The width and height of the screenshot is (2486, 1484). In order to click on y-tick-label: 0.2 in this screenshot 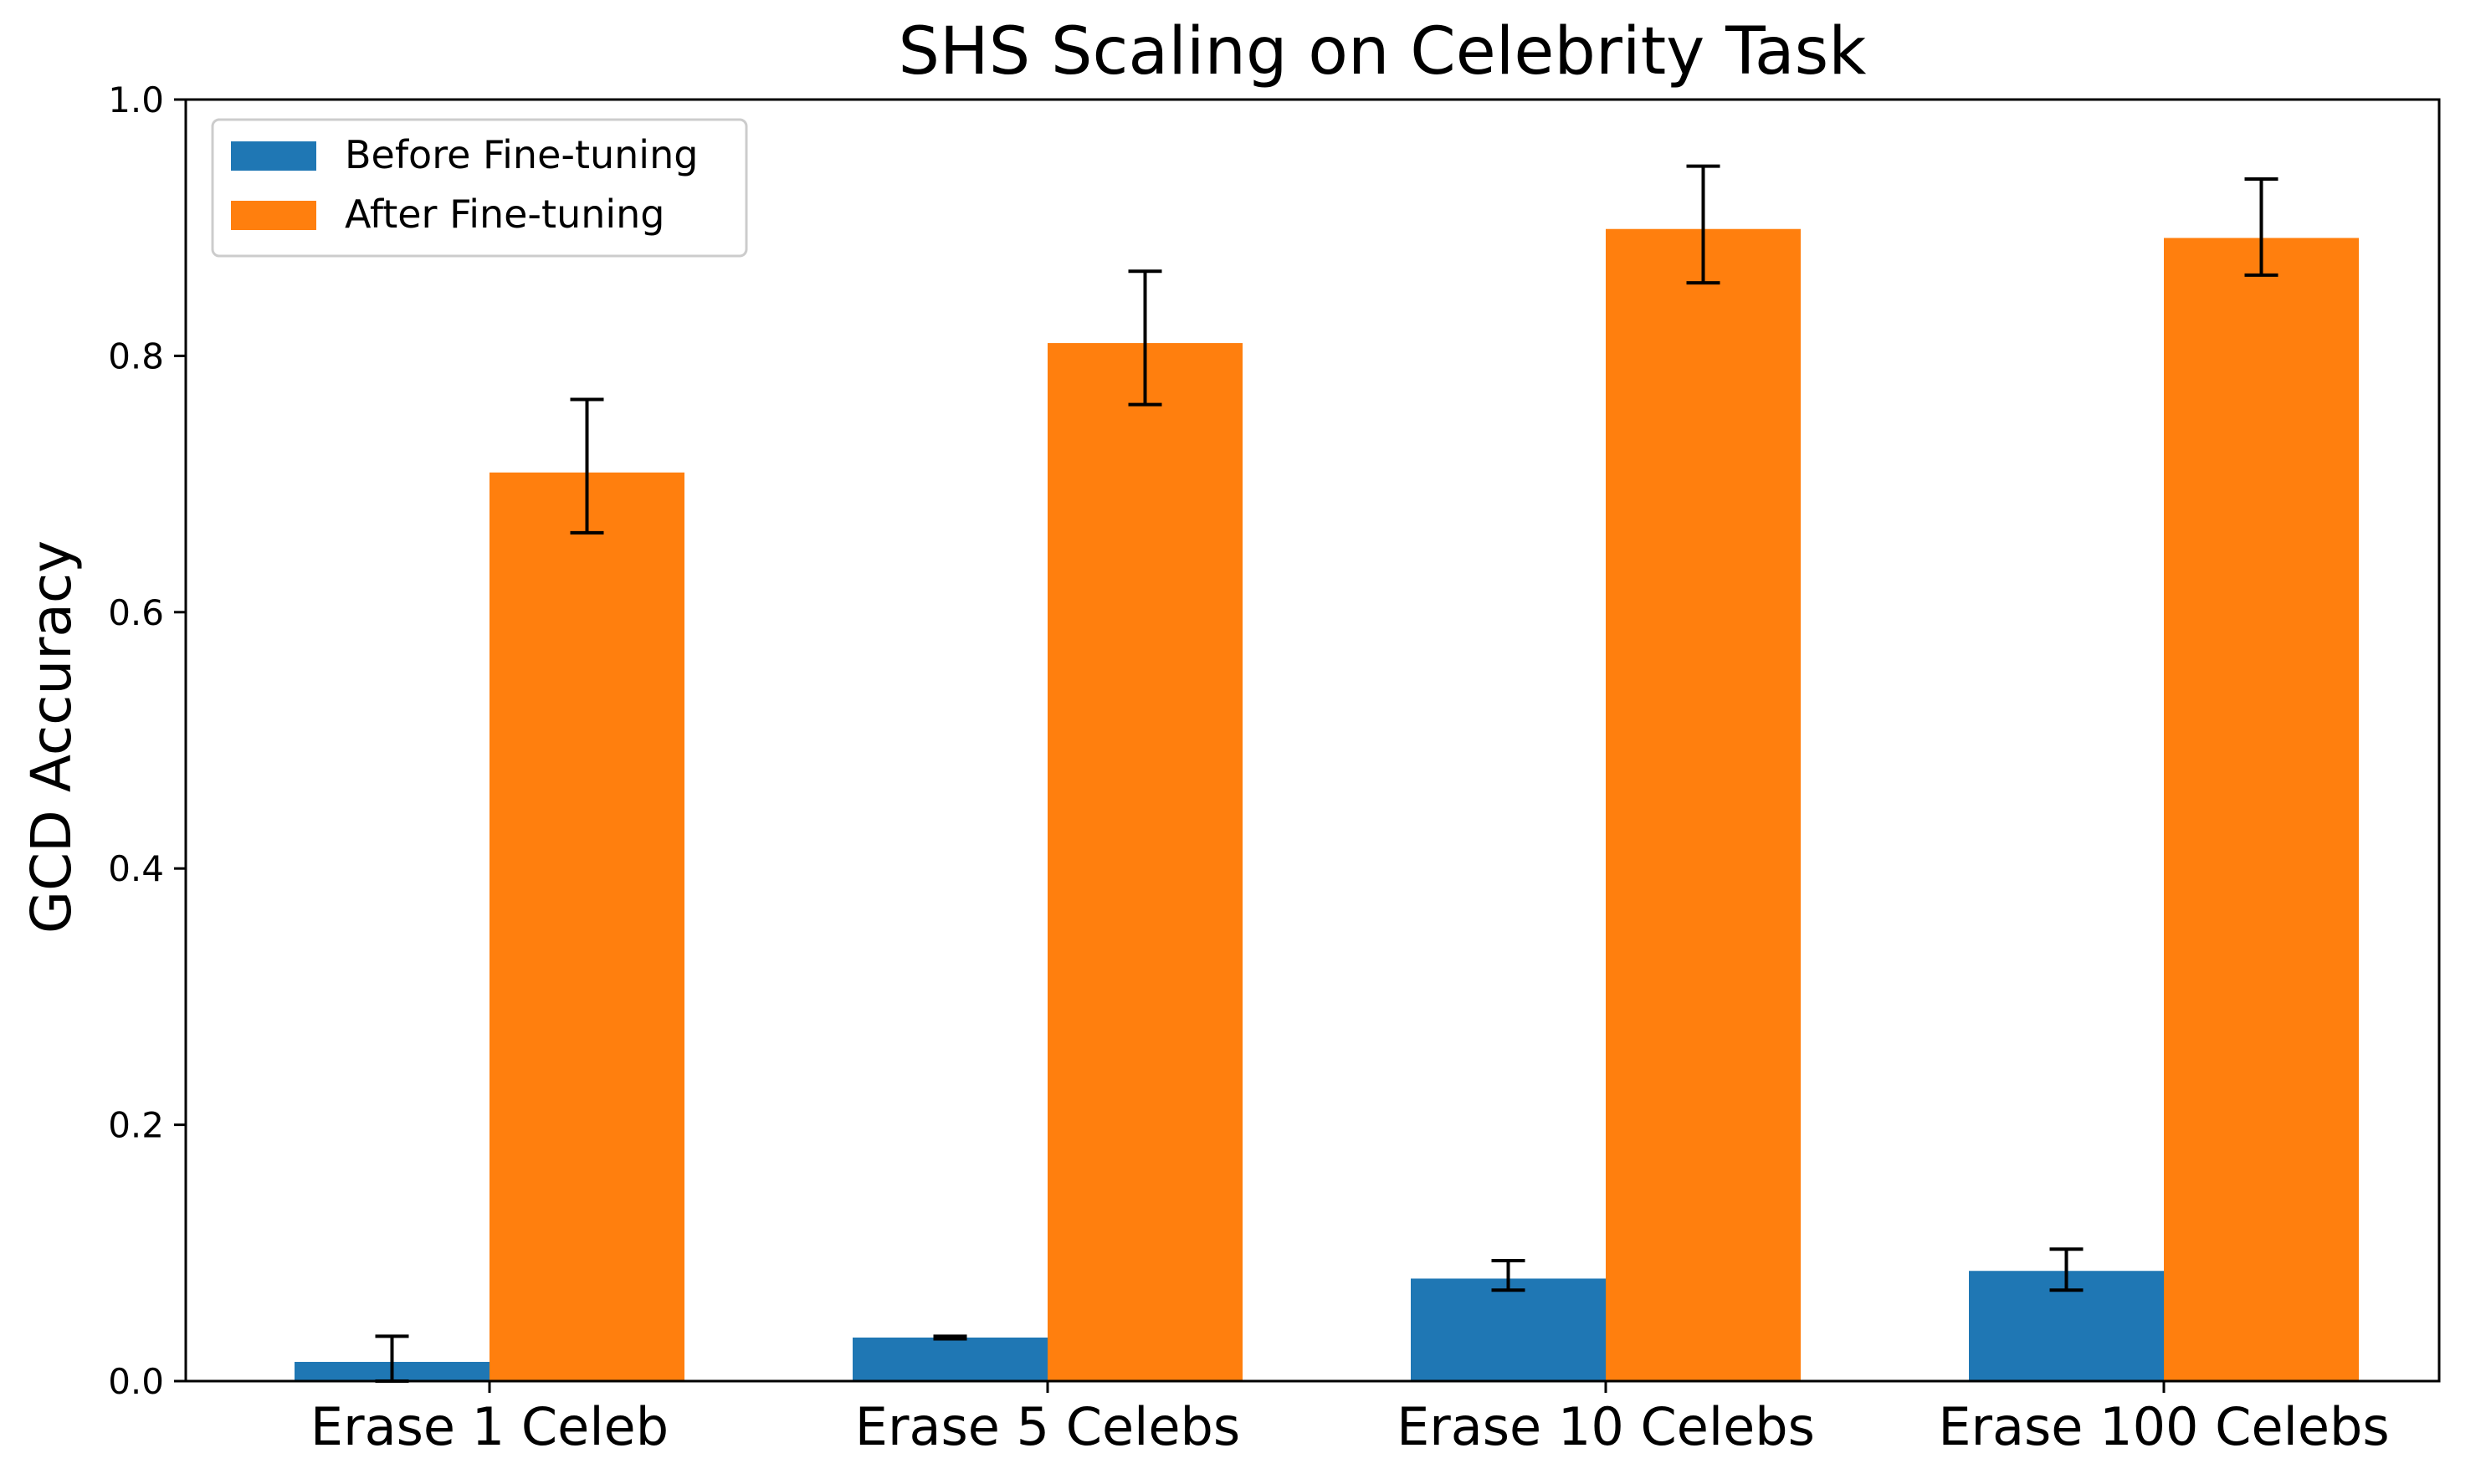, I will do `click(136, 1125)`.